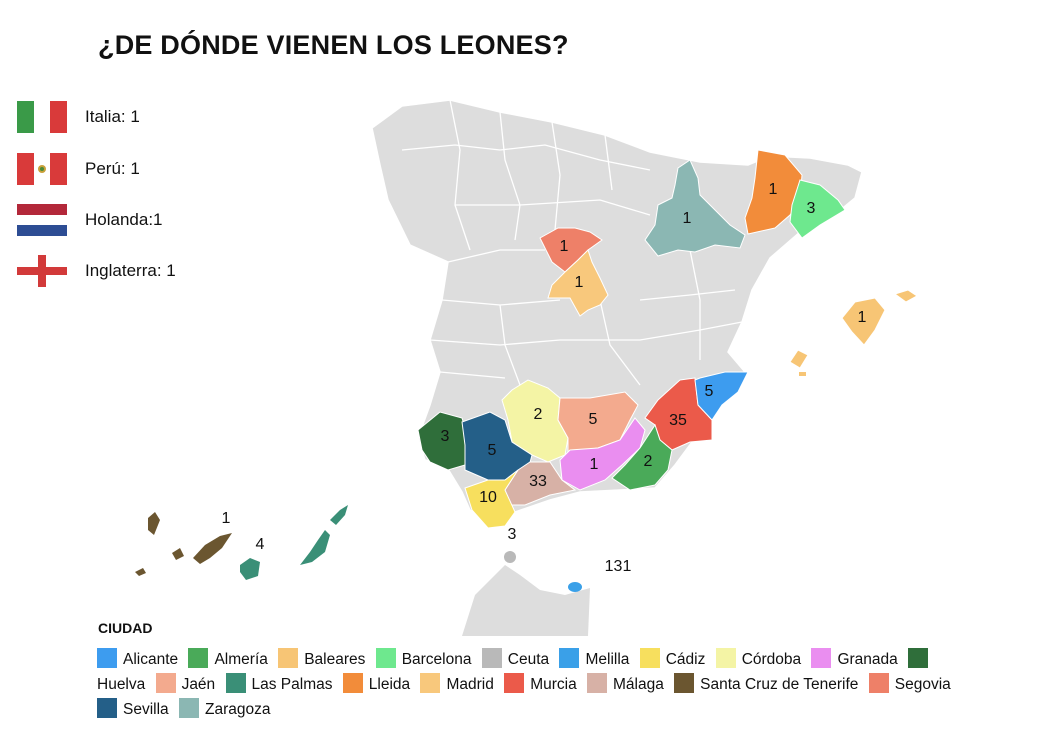 This screenshot has height=738, width=1044. Describe the element at coordinates (333, 45) in the screenshot. I see `map-title: ¿DE DÓNDE VIENEN LOS LEONES?` at that location.